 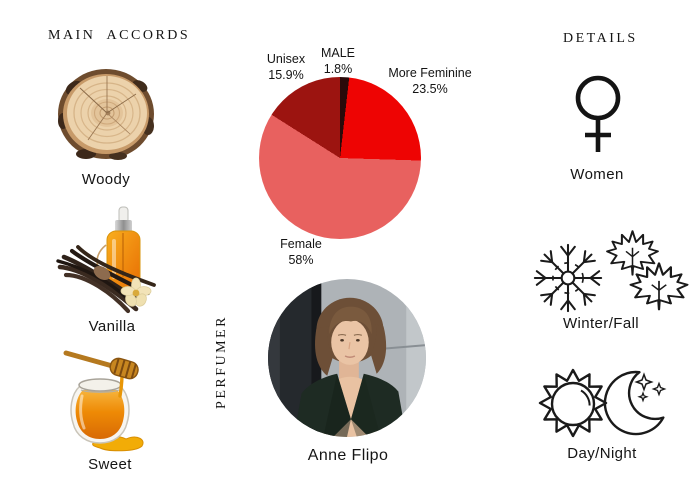 I want to click on female-symbol-icon, so click(x=598, y=118).